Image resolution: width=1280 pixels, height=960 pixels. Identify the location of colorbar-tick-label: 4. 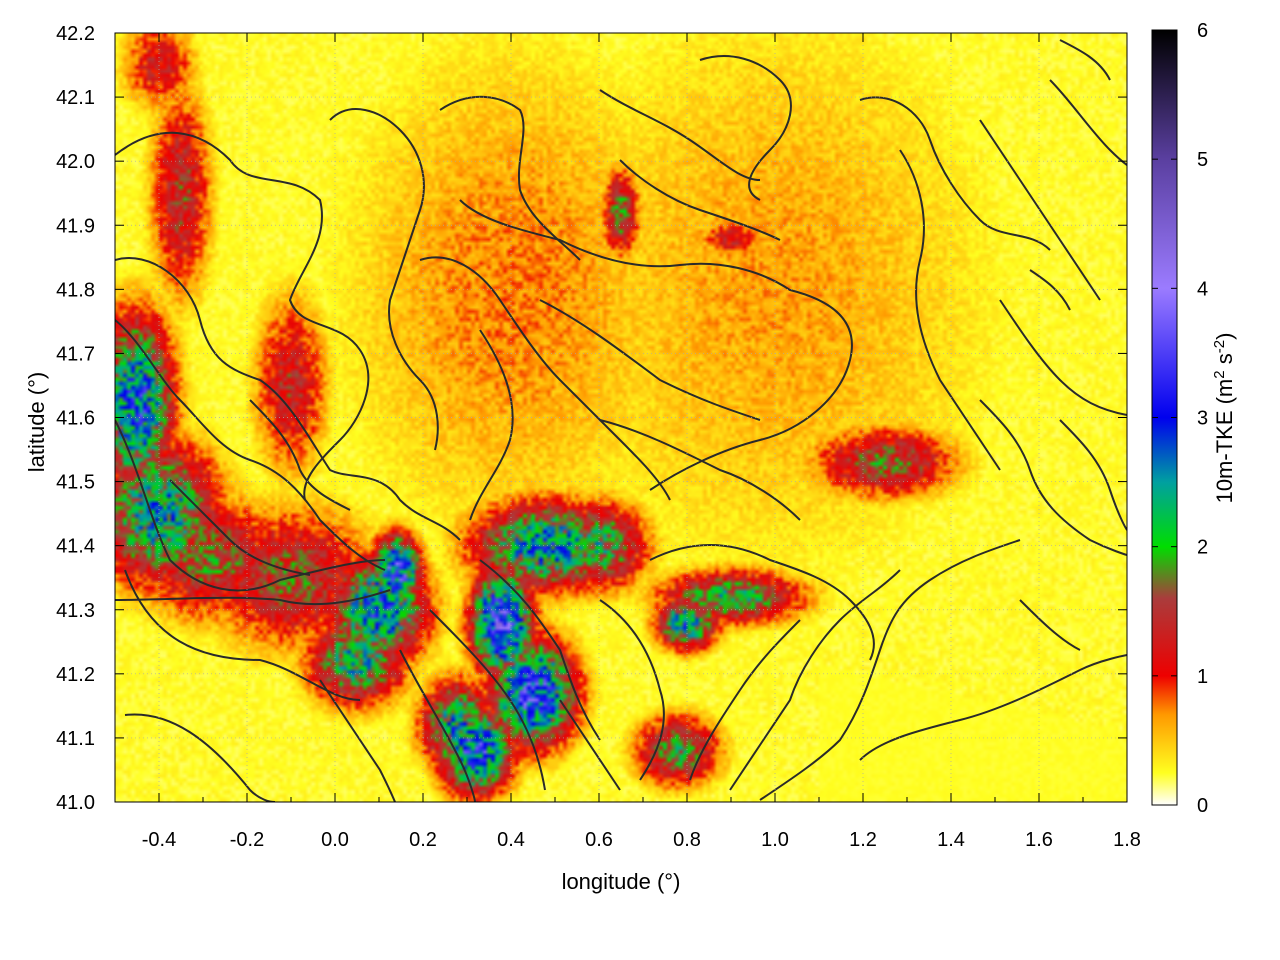
(1202, 289).